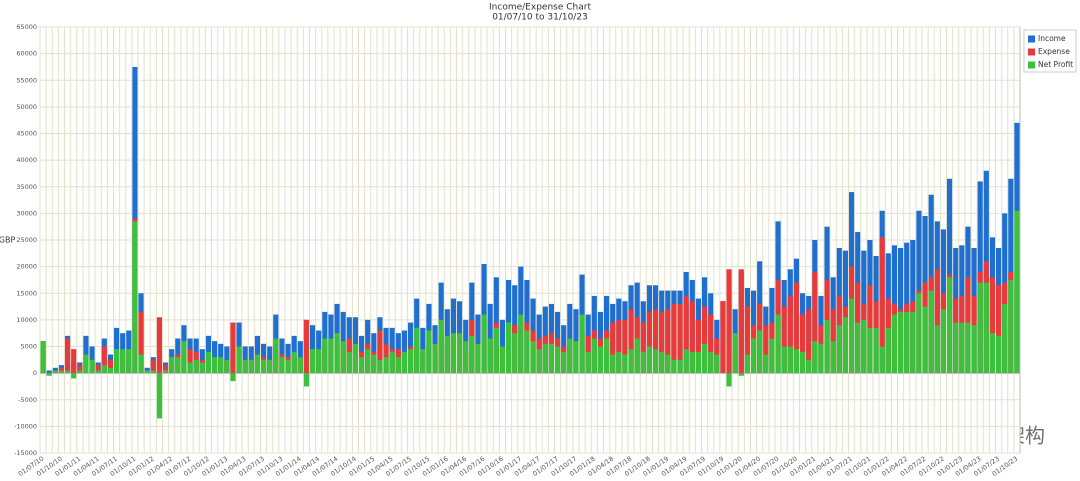 This screenshot has width=1080, height=481. I want to click on y-tick-label: 60000, so click(26, 54).